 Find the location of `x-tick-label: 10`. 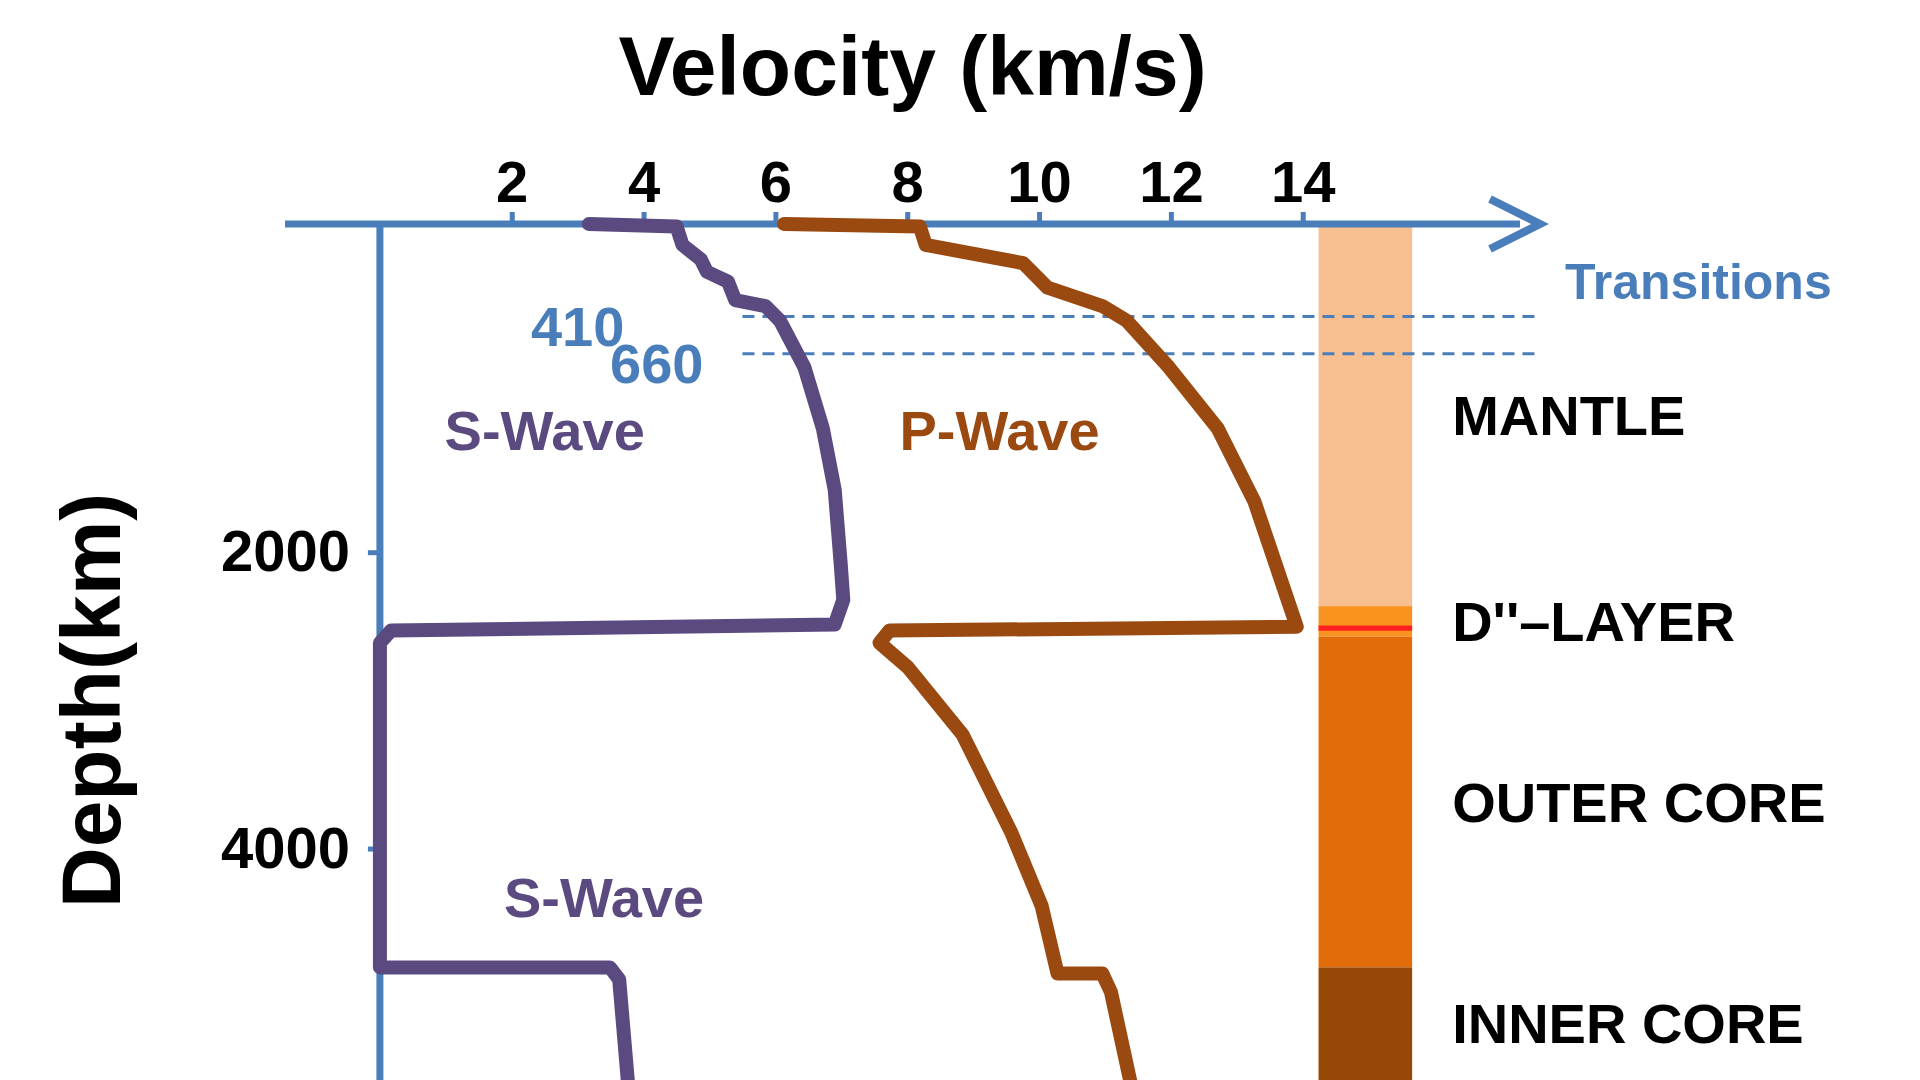

x-tick-label: 10 is located at coordinates (1039, 181).